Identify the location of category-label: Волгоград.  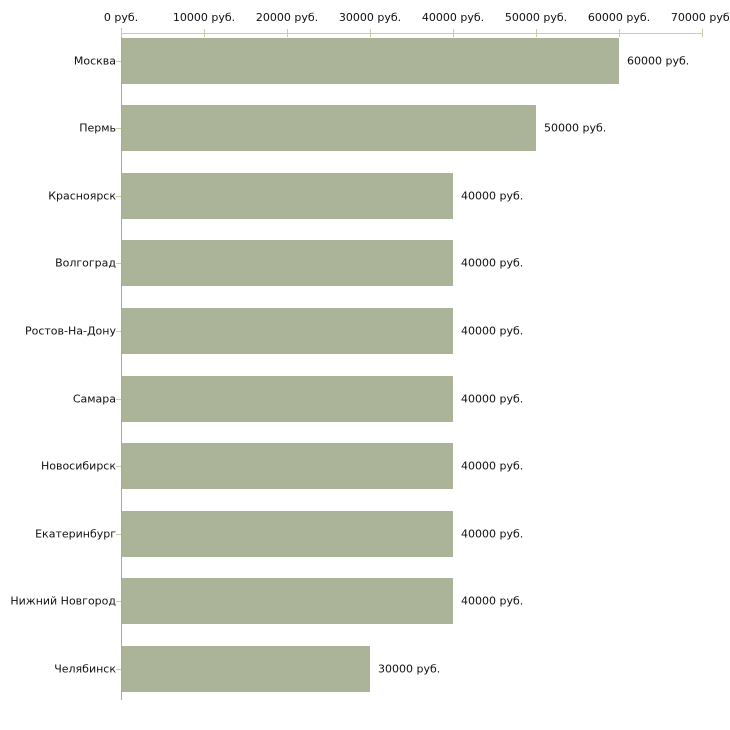
(85, 263).